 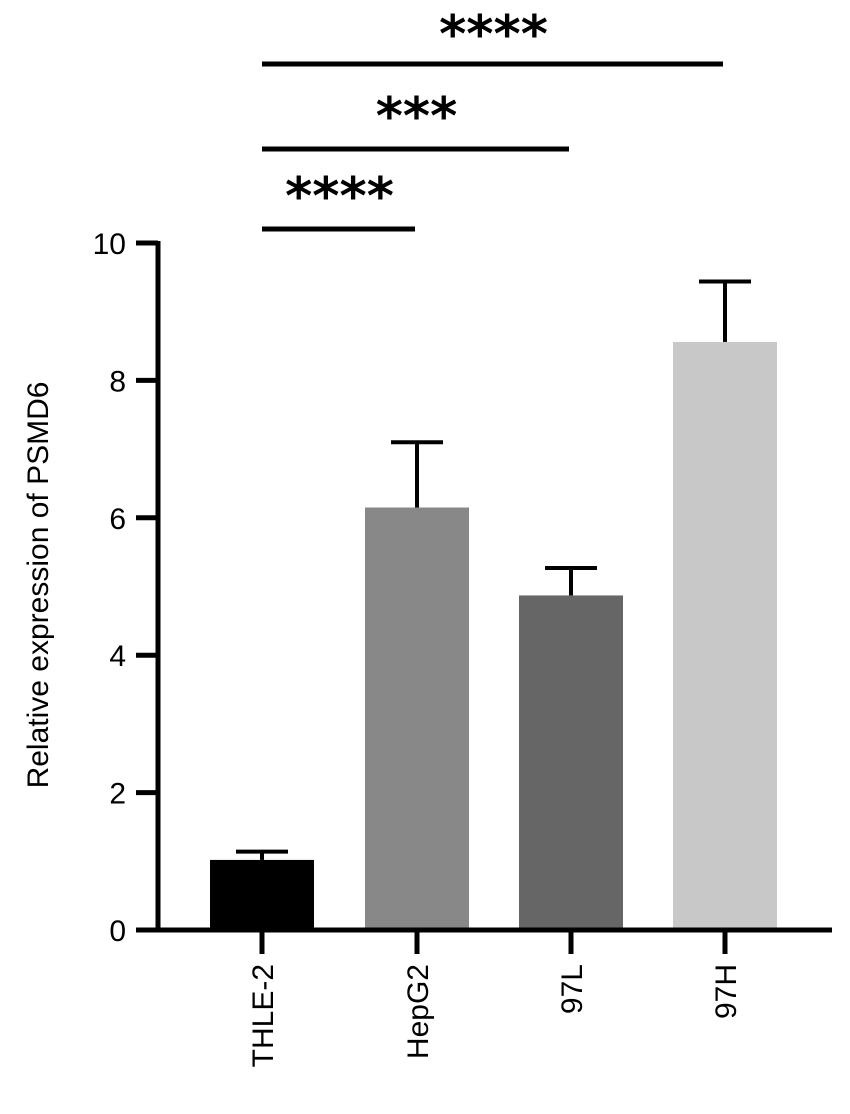 What do you see at coordinates (726, 991) in the screenshot?
I see `x-tick-label: 97H` at bounding box center [726, 991].